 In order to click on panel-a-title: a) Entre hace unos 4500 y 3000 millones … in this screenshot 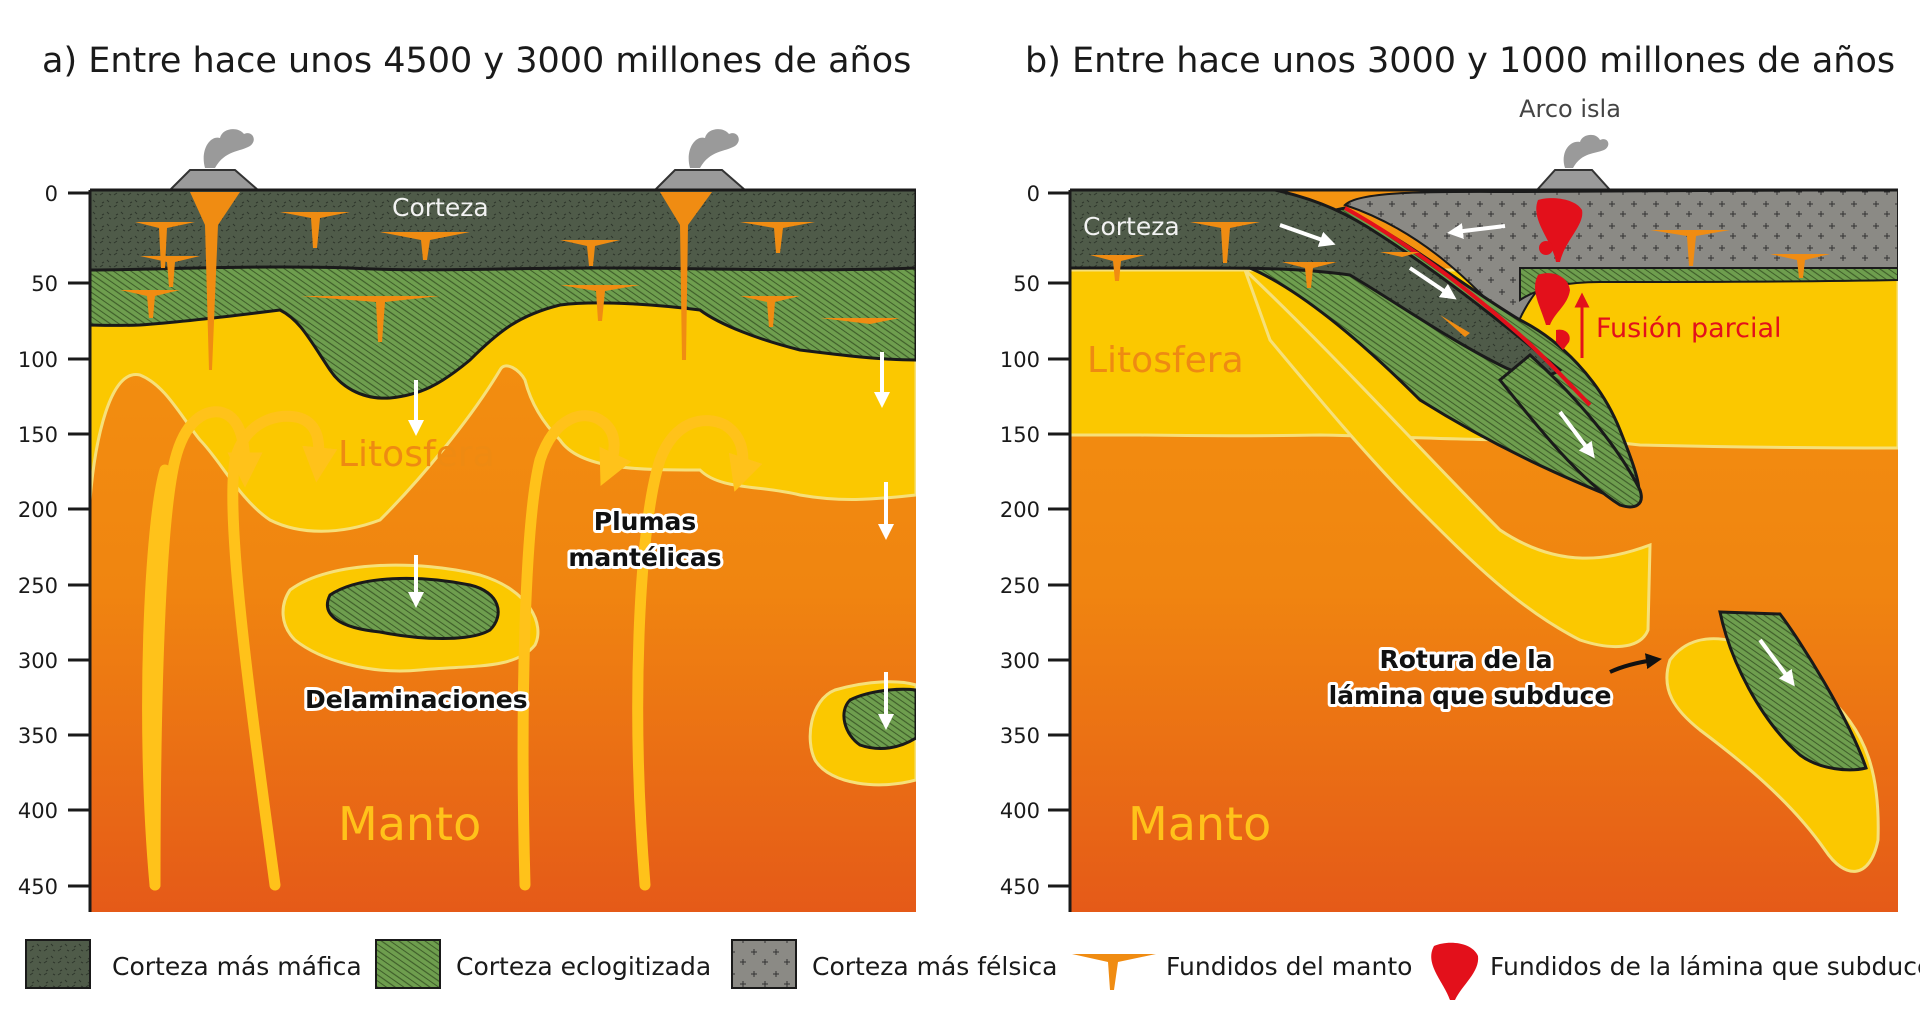, I will do `click(476, 61)`.